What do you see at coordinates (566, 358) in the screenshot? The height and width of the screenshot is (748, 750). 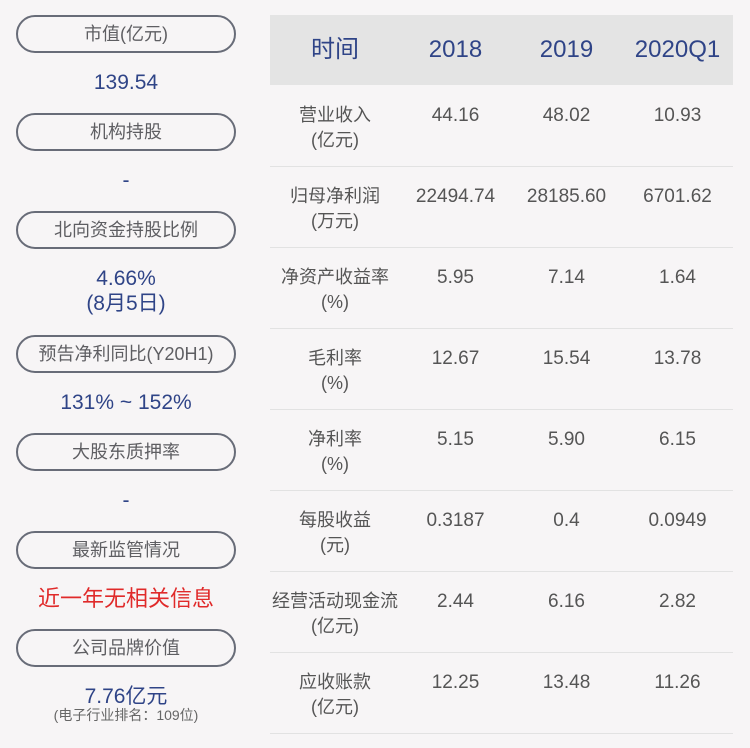 I see `table-cell: 15.54` at bounding box center [566, 358].